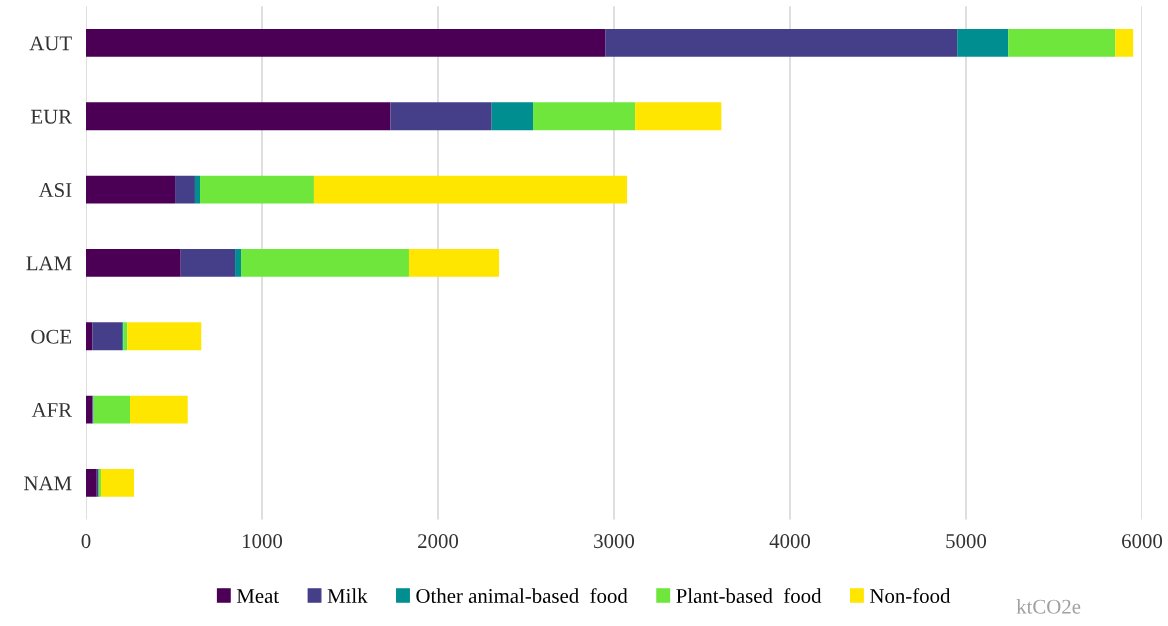  Describe the element at coordinates (1048, 606) in the screenshot. I see `x-axis-title: ktCO2e` at that location.